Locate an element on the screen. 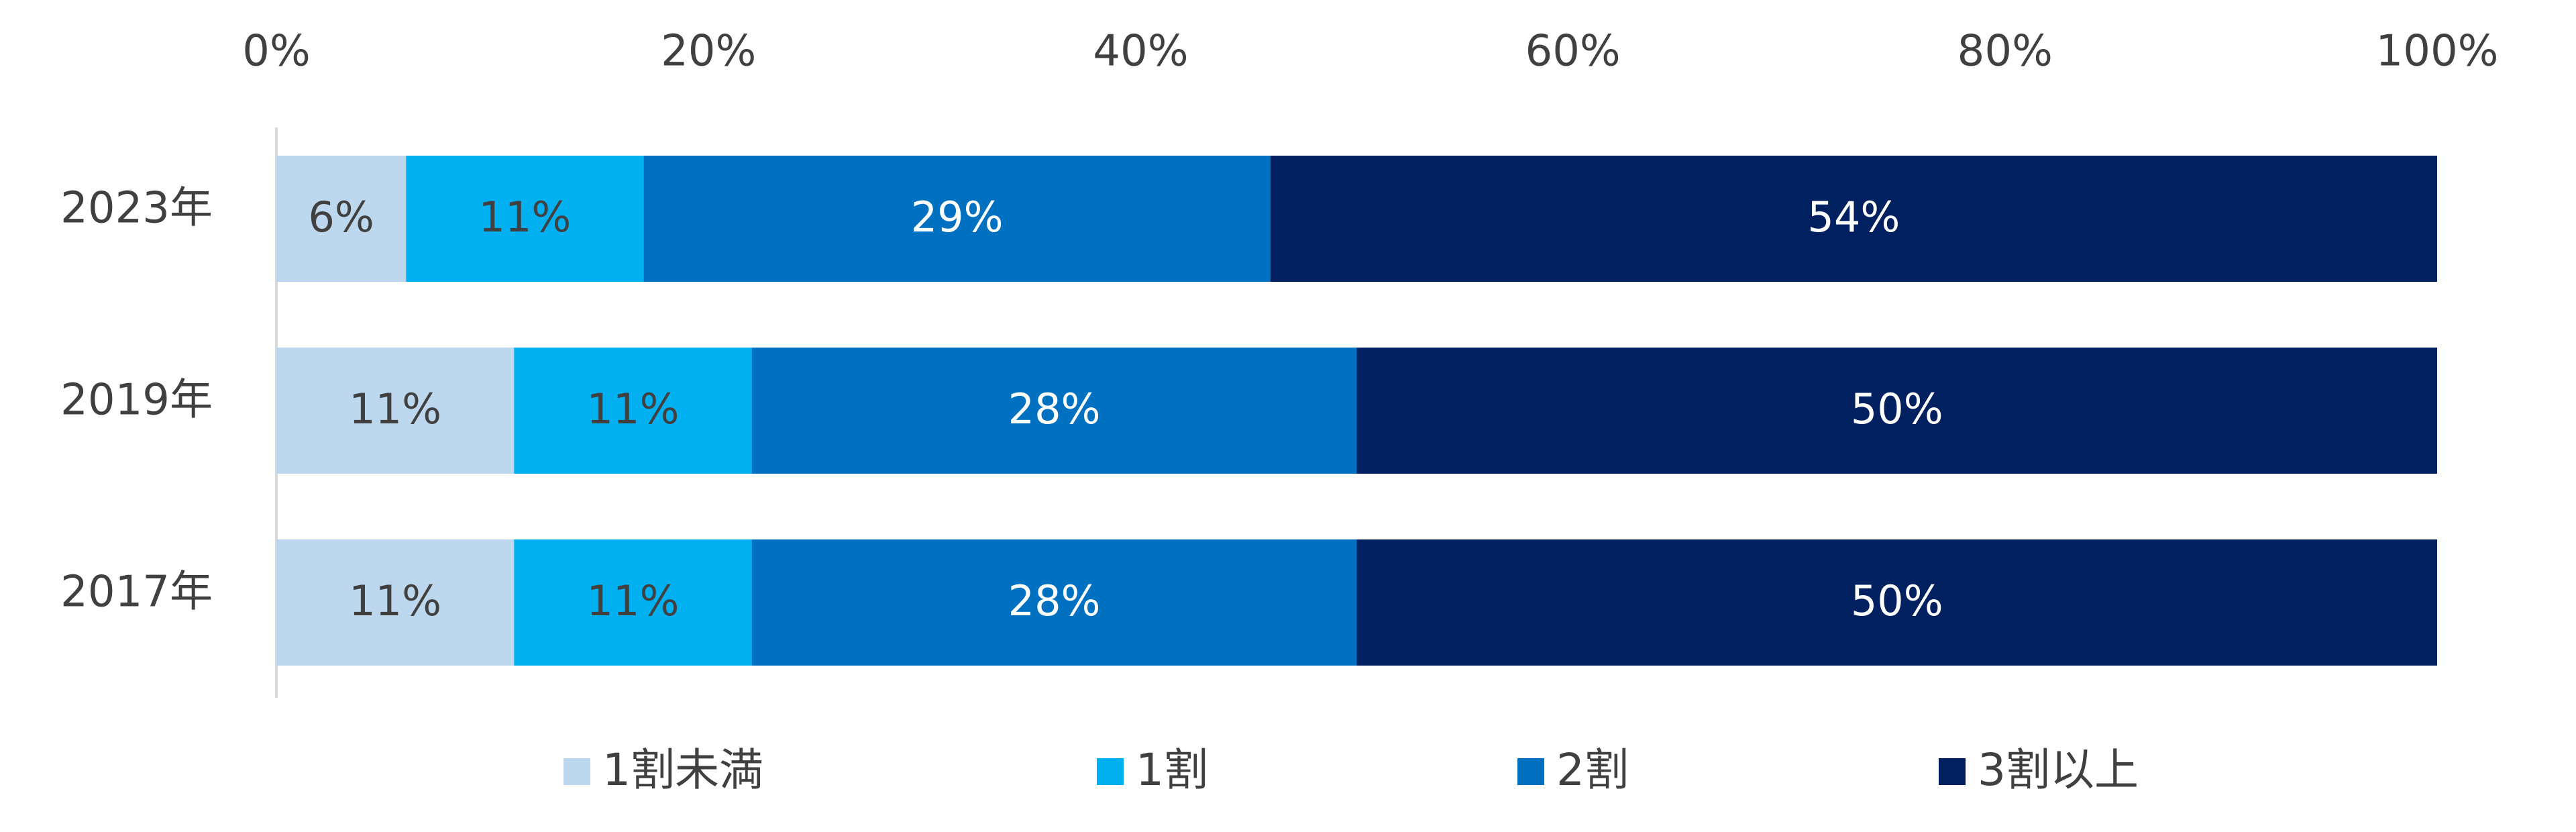 The height and width of the screenshot is (832, 2576). x-tick-label: 60% is located at coordinates (1572, 52).